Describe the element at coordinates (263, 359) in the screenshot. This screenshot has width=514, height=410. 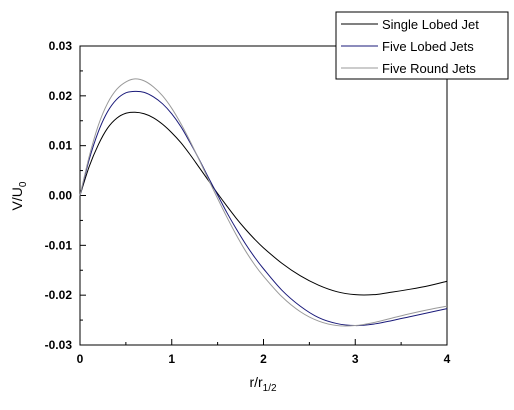
I see `x-tick-label: 2` at that location.